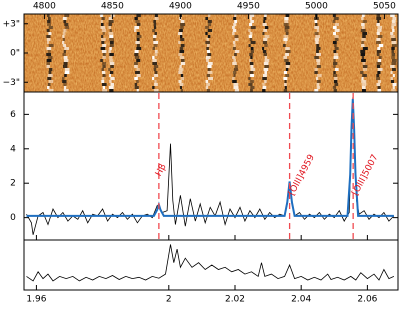 The image size is (410, 327). Describe the element at coordinates (13, 184) in the screenshot. I see `y-tick-label: 2` at that location.